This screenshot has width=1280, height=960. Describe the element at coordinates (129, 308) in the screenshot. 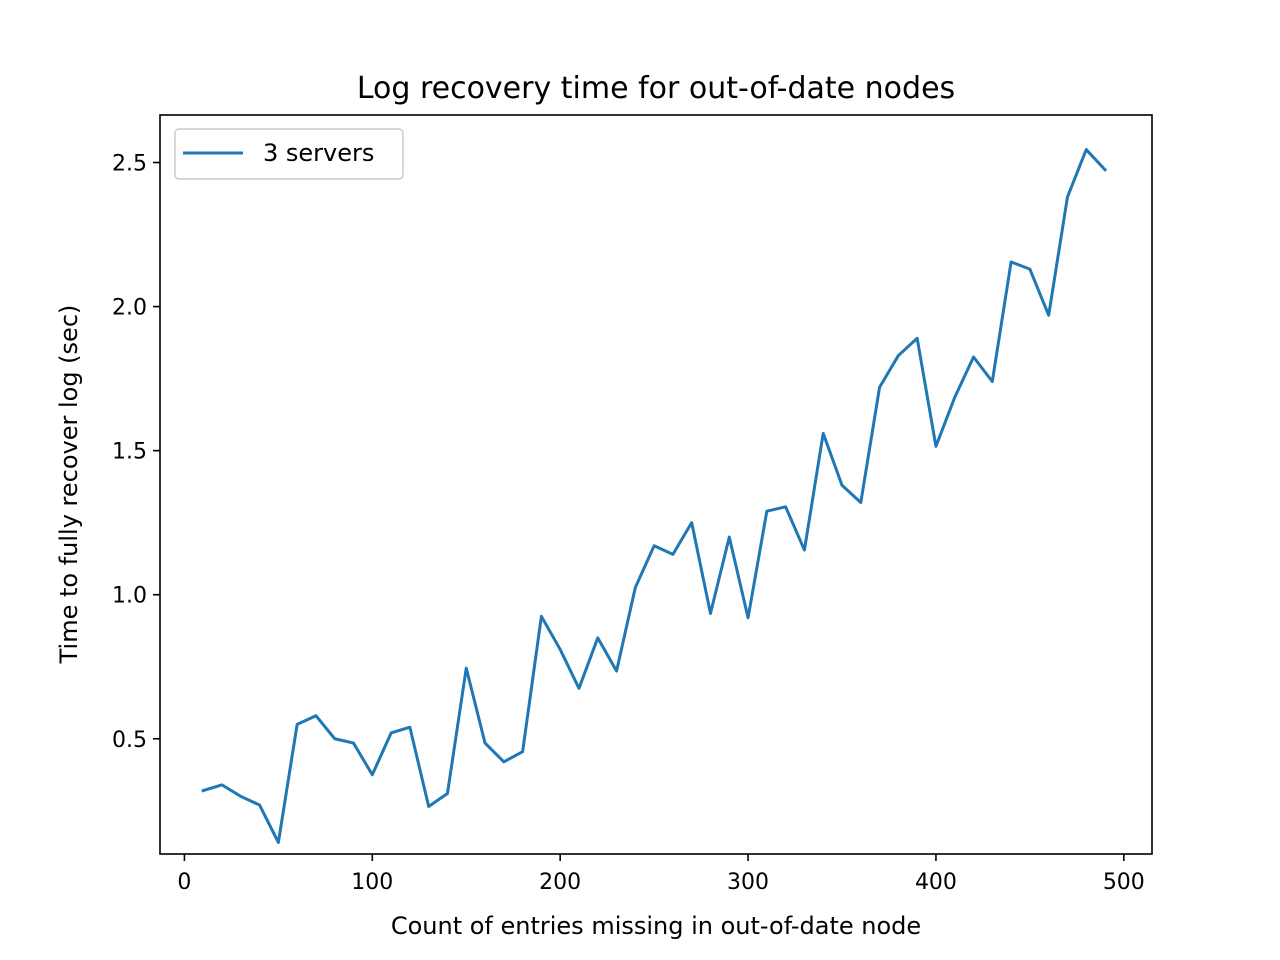

I see `y-tick-label: 2.0` at that location.